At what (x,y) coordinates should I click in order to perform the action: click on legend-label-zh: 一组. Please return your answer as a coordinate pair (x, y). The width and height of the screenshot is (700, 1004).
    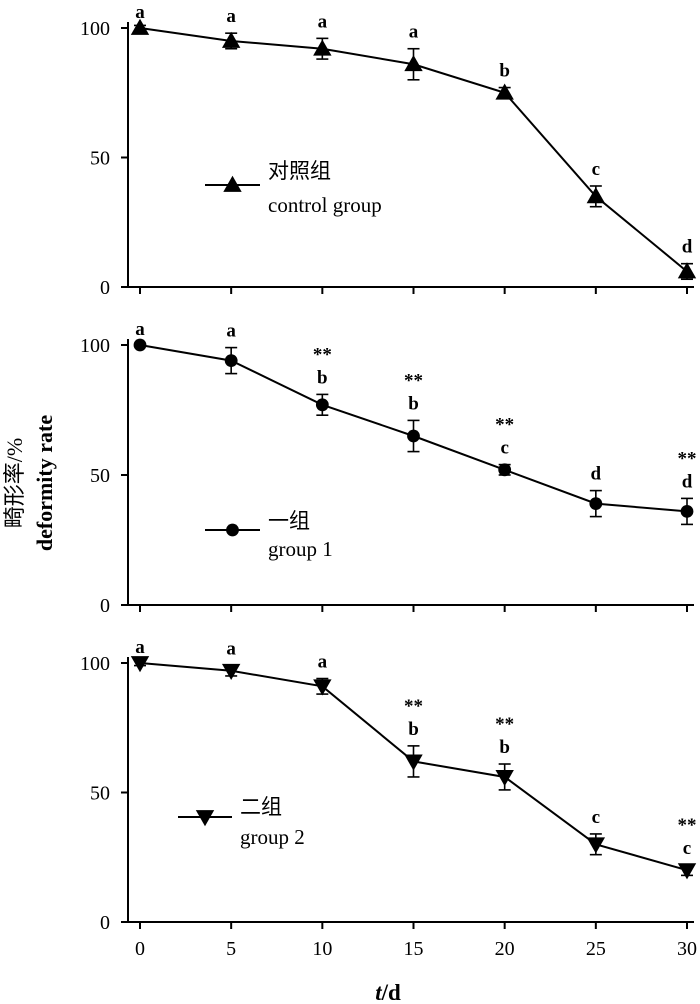
    Looking at the image, I should click on (289, 521).